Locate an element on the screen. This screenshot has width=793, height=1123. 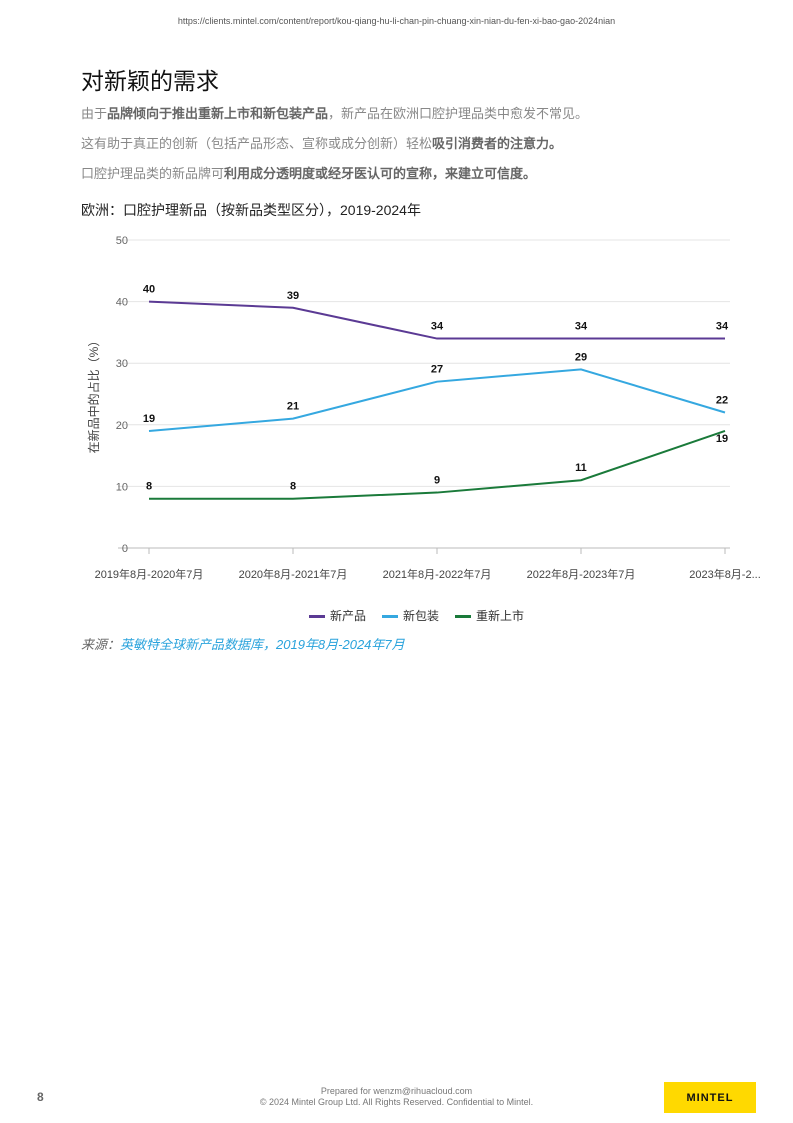
paragraph-2: 这有助于真正的创新（包括产品形态、宣称或成分创新）轻松吸引消费者的注意力。 is located at coordinates (321, 142).